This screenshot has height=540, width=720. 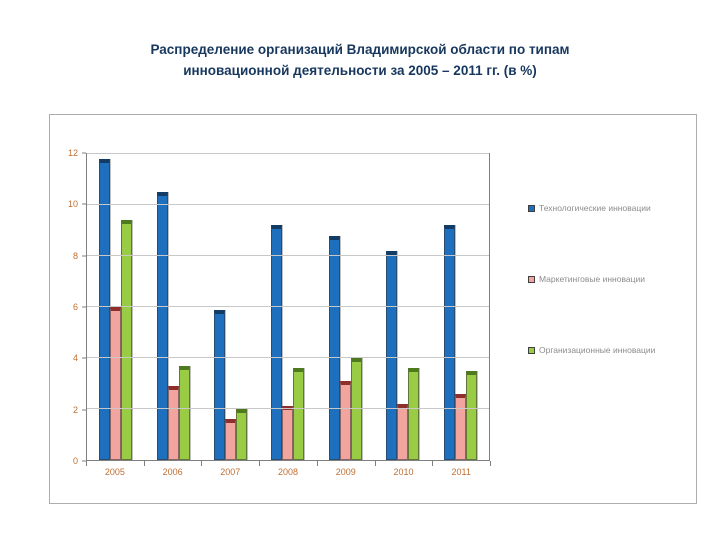 What do you see at coordinates (75, 358) in the screenshot?
I see `y-tick-label: 4` at bounding box center [75, 358].